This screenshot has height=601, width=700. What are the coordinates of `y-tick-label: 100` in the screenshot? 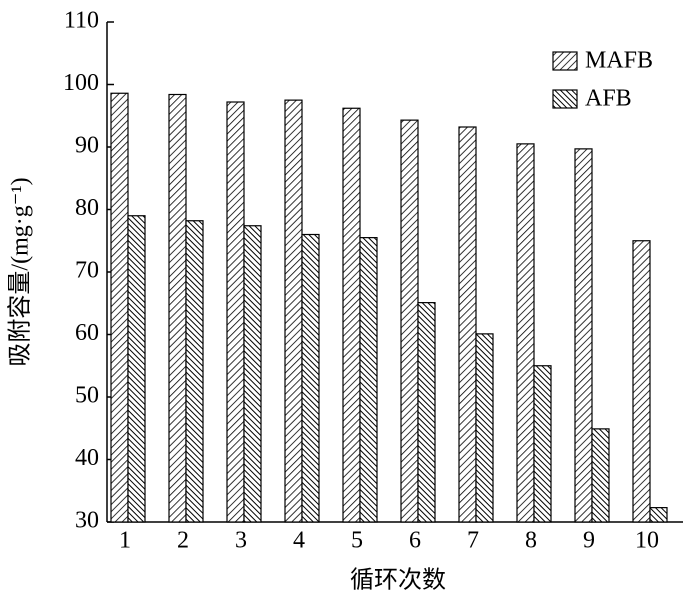 It's located at (81, 83).